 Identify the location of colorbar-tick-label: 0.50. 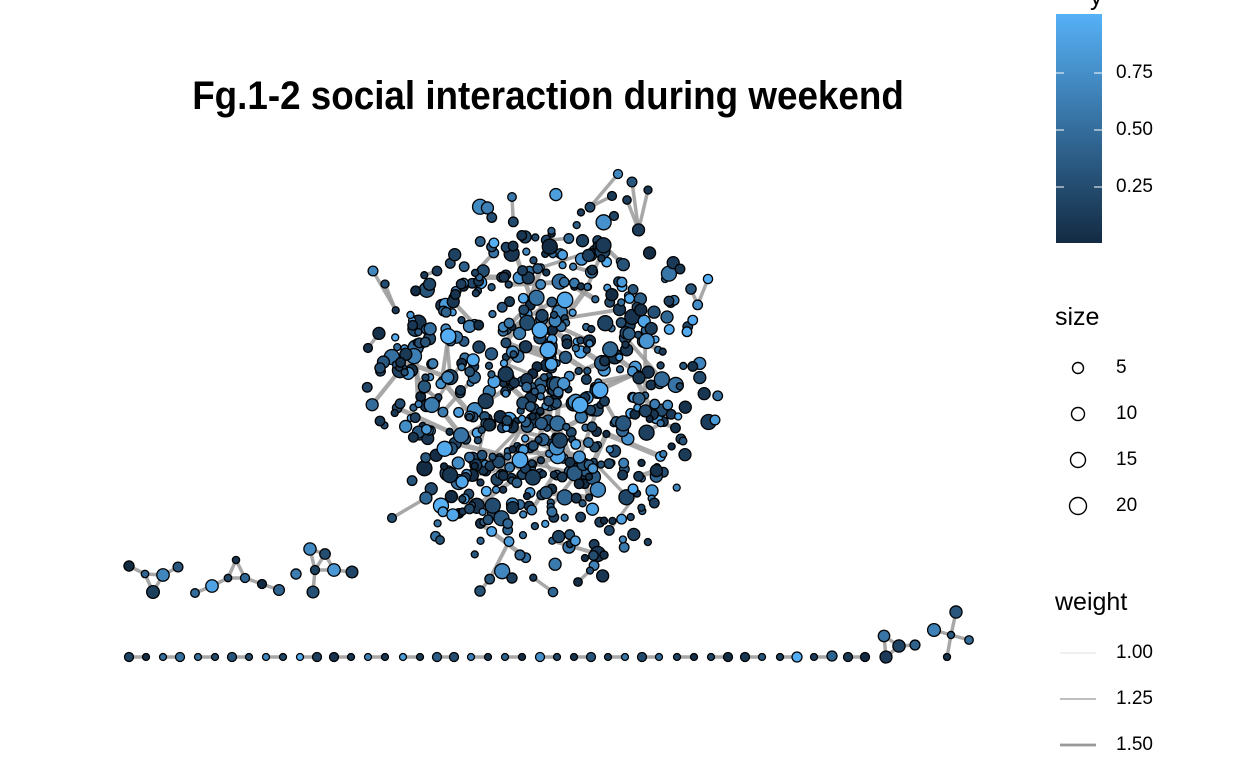
(1134, 129).